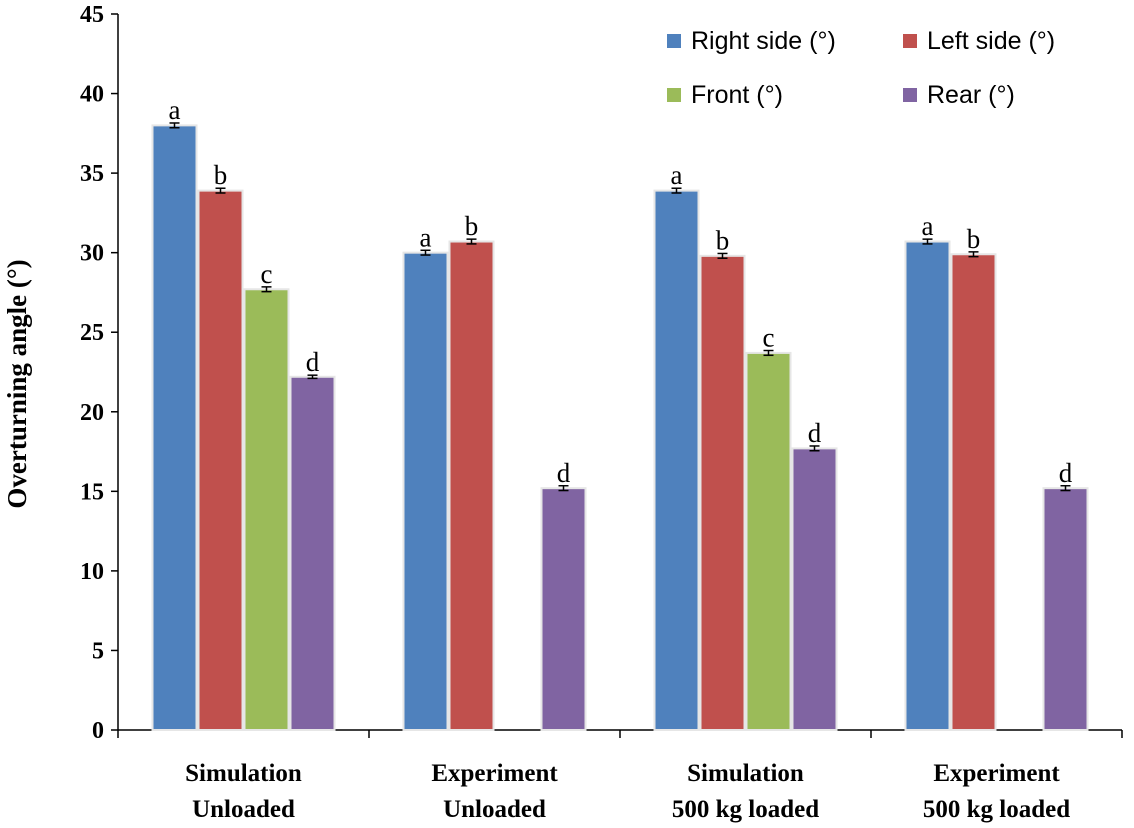  I want to click on legend-label: Front (°), so click(737, 95).